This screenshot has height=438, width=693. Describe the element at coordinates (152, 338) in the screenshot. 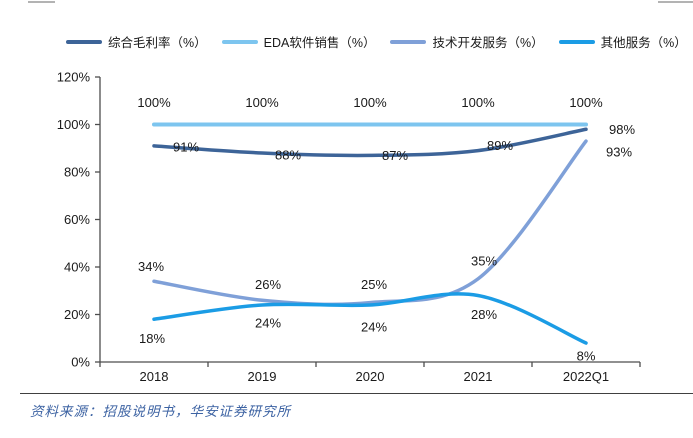

I see `data-label: 18%` at that location.